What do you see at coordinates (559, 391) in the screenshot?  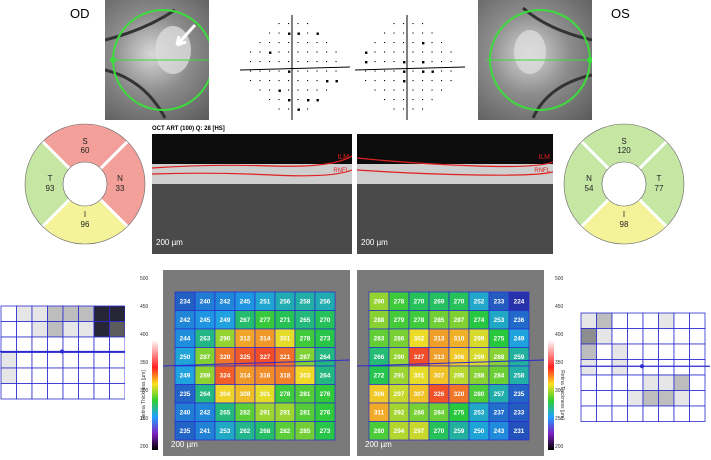 I see `colorbar-tick: 300` at bounding box center [559, 391].